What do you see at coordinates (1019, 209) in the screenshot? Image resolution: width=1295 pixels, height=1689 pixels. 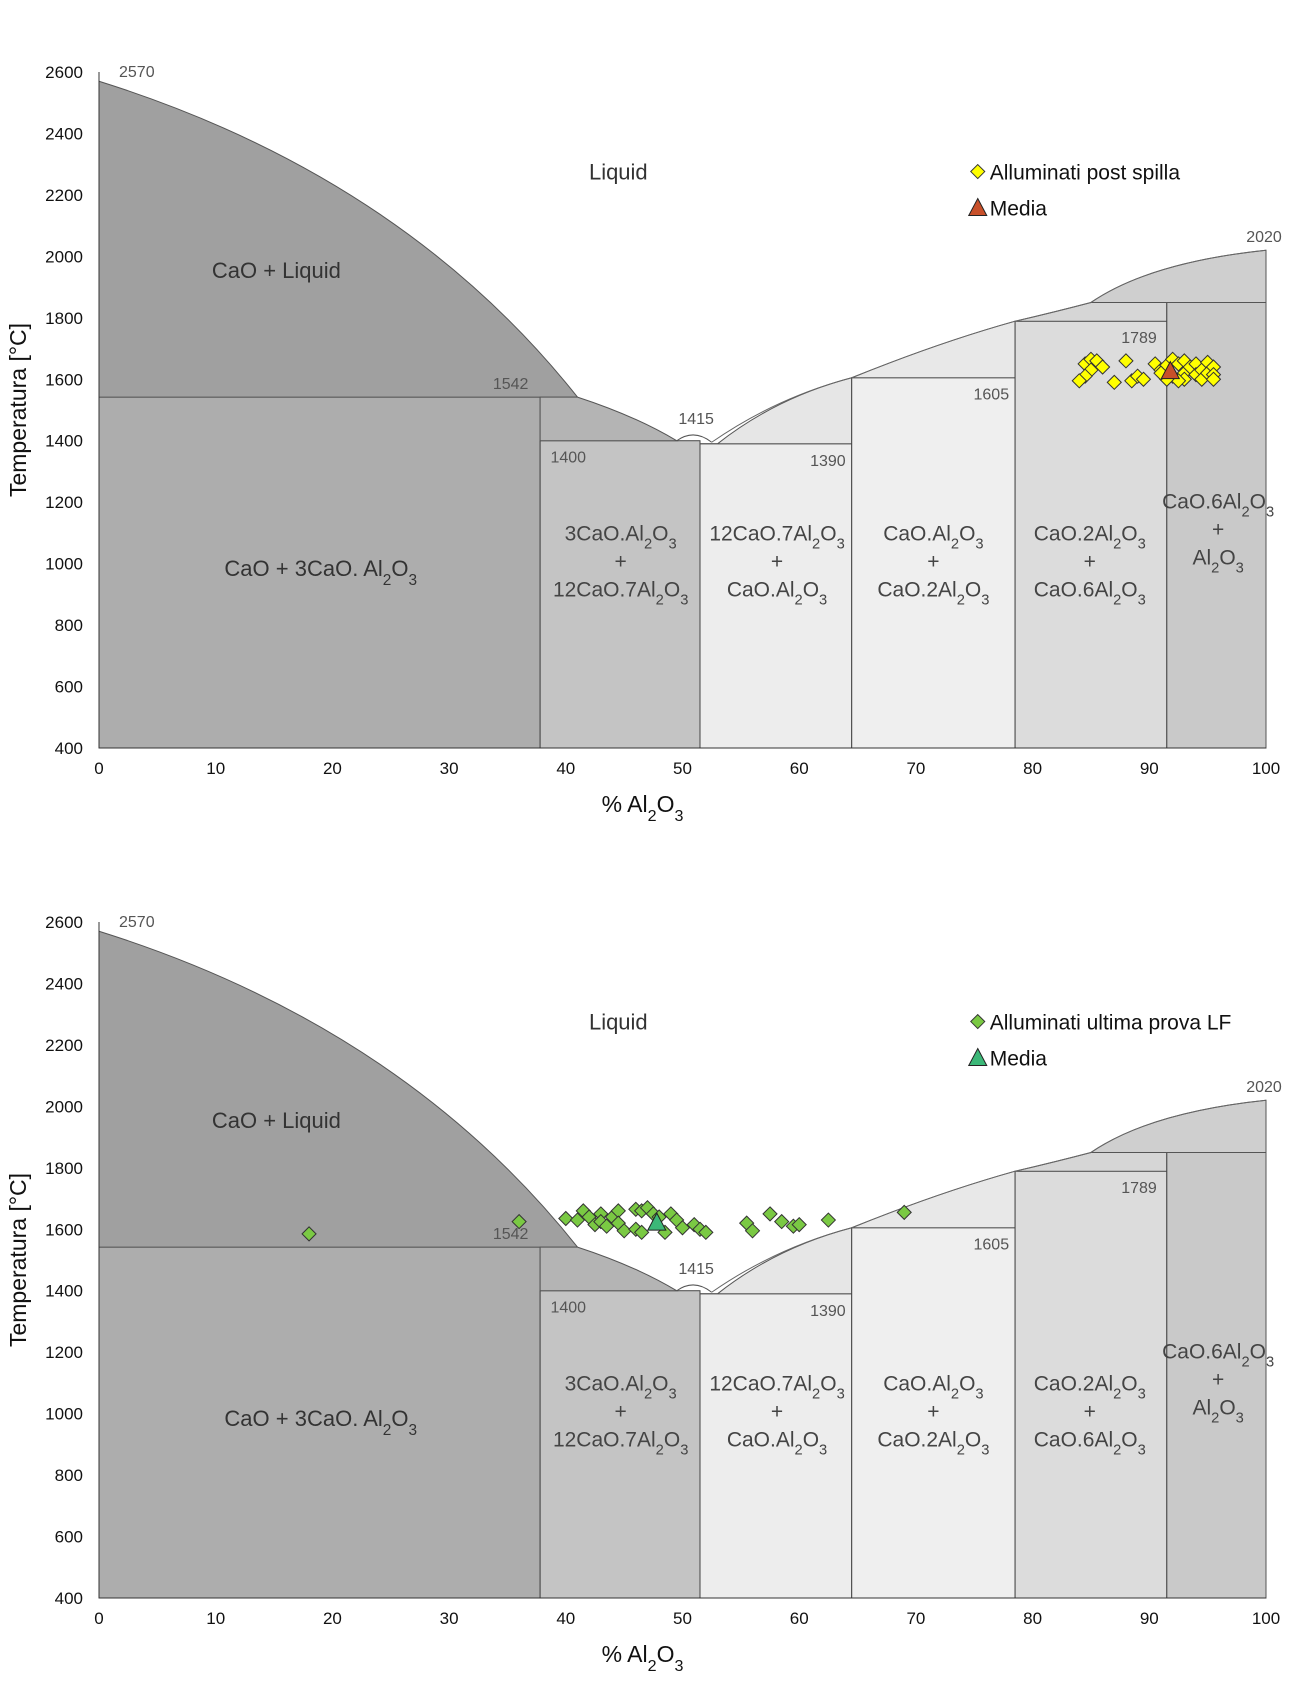 I see `legend-label: Media` at bounding box center [1019, 209].